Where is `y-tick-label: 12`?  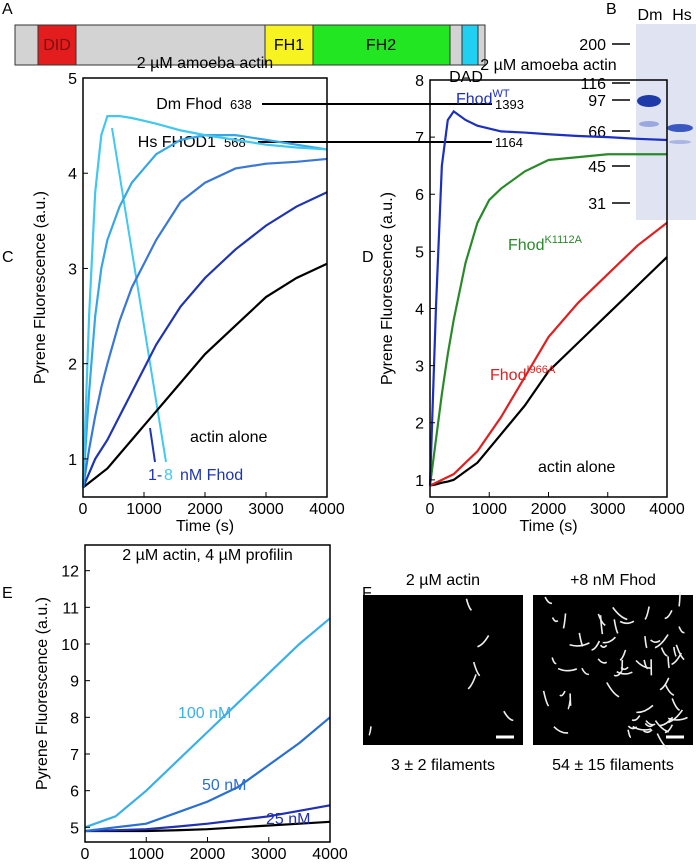 y-tick-label: 12 is located at coordinates (70, 572).